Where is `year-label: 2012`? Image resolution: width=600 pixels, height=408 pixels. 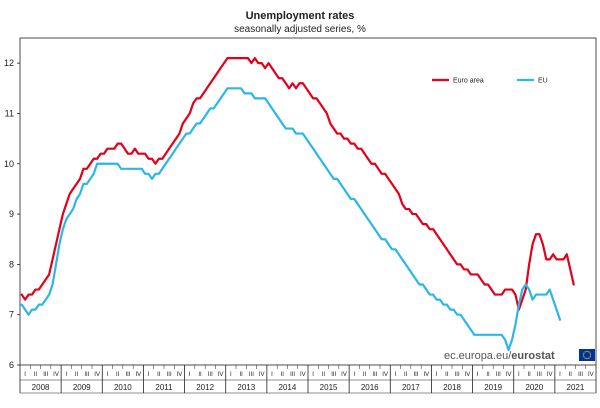
year-label: 2012 is located at coordinates (205, 387).